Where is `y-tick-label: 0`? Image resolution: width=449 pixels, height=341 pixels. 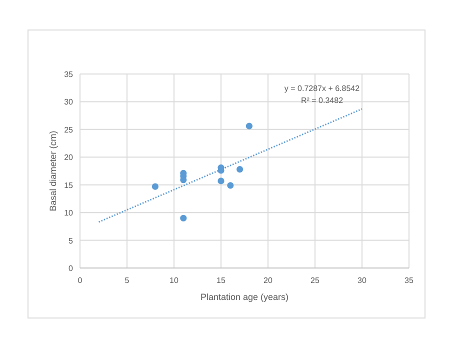 y-tick-label: 0 is located at coordinates (71, 268).